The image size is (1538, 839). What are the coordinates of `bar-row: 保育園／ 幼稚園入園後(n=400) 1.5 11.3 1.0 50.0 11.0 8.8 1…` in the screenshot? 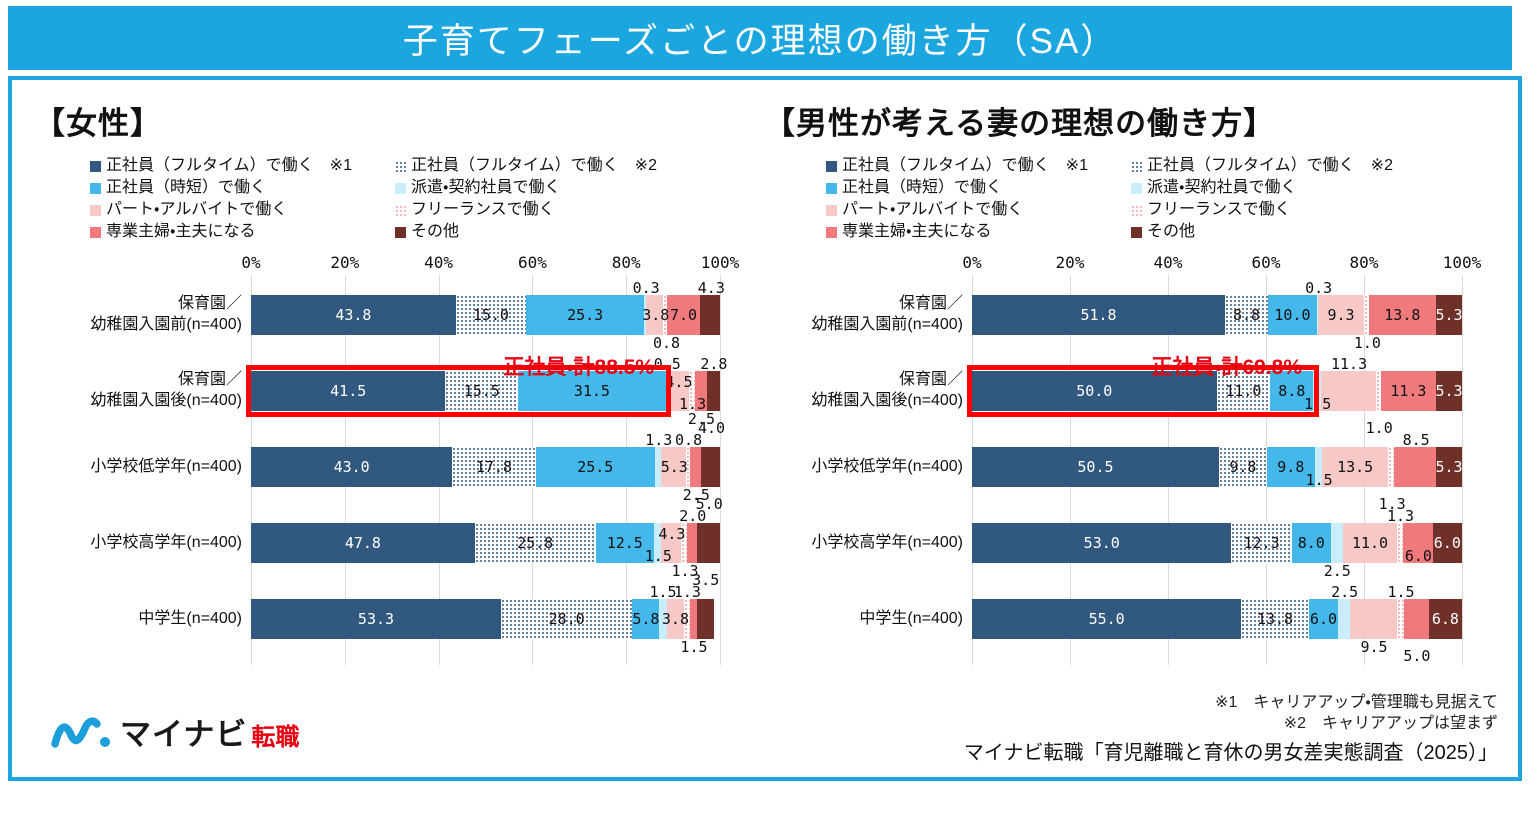 It's located at (1112, 395).